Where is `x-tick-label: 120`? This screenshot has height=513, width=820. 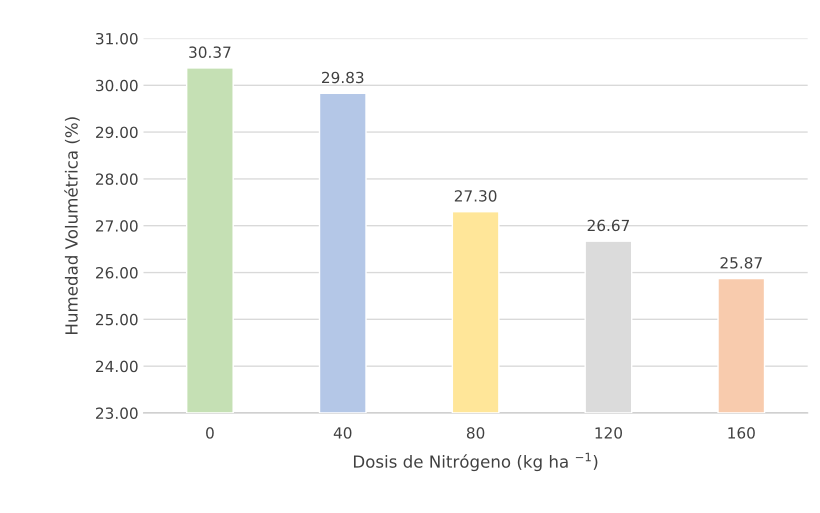
x-tick-label: 120 is located at coordinates (609, 433).